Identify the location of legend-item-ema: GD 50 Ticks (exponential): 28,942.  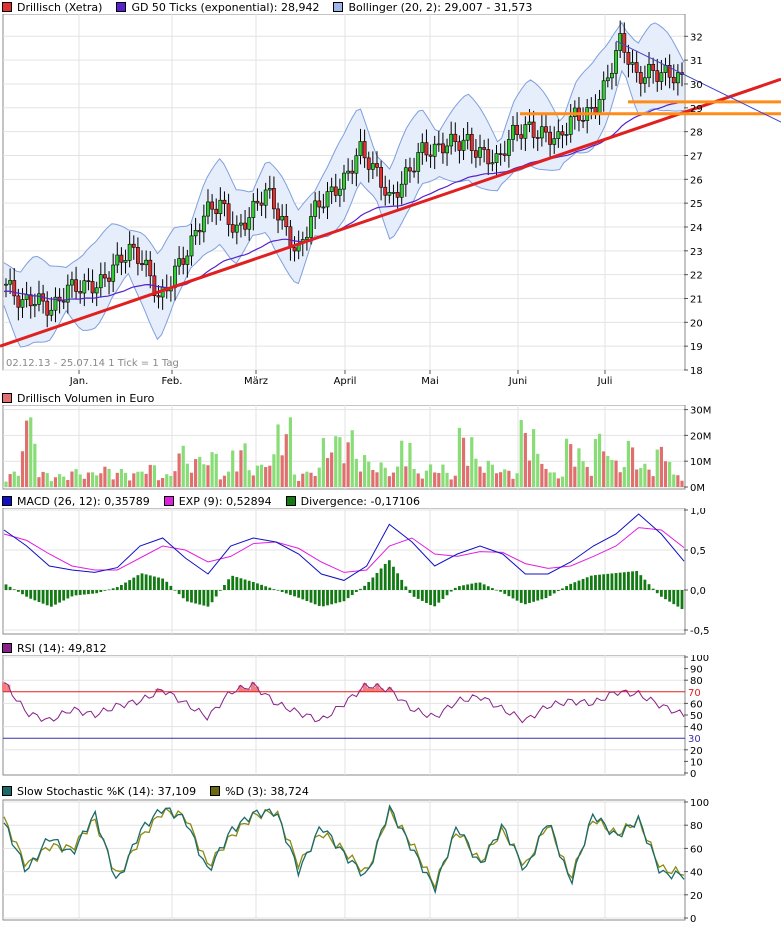
(217, 7).